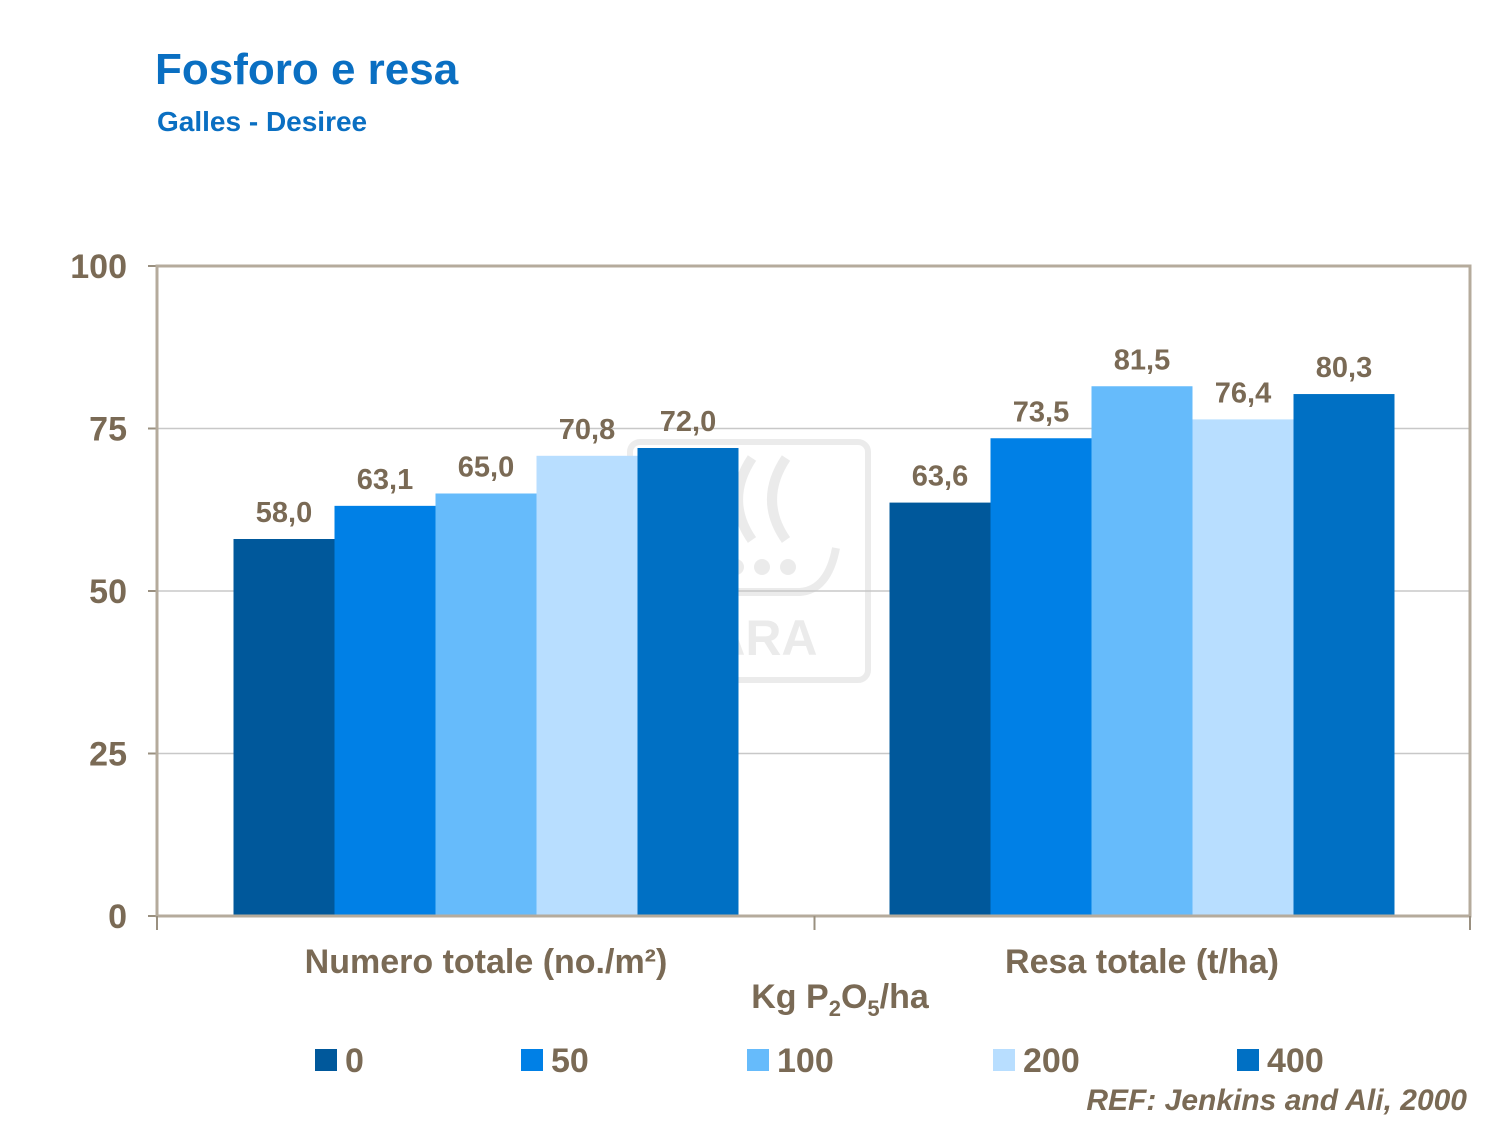  Describe the element at coordinates (1243, 393) in the screenshot. I see `data-label: 76,4` at that location.